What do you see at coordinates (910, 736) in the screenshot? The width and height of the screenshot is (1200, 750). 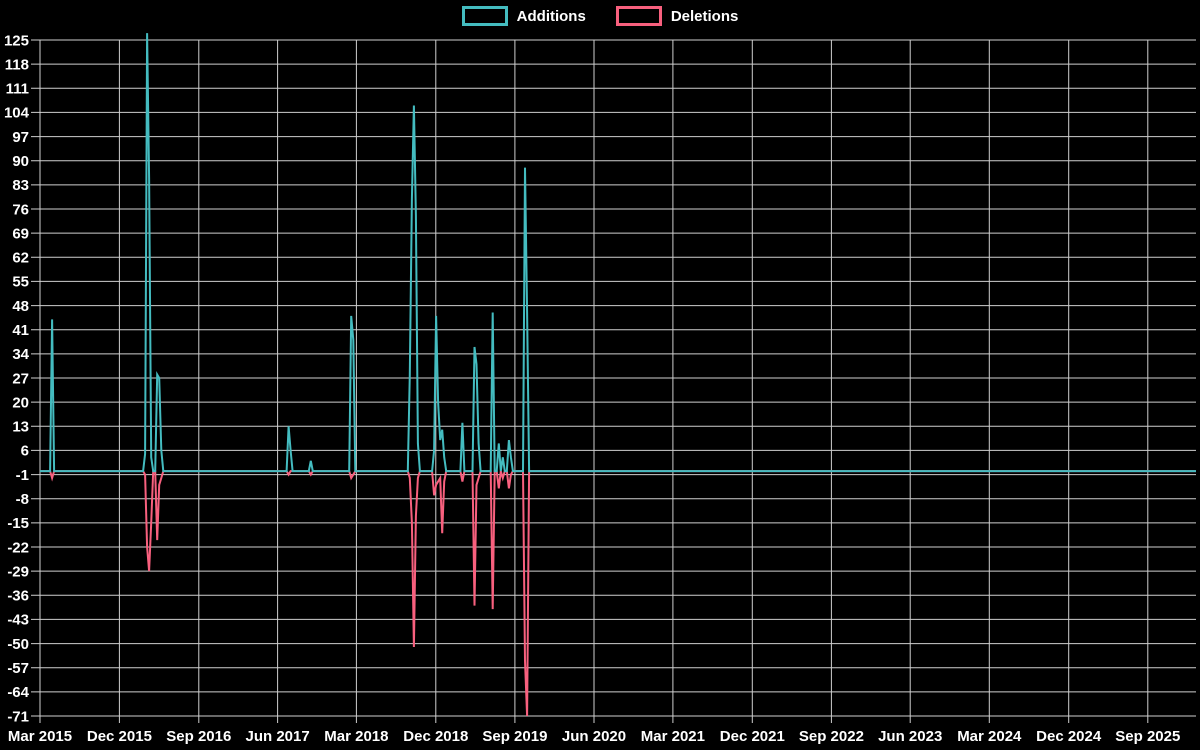 I see `x-tick-label: Jun 2023` at bounding box center [910, 736].